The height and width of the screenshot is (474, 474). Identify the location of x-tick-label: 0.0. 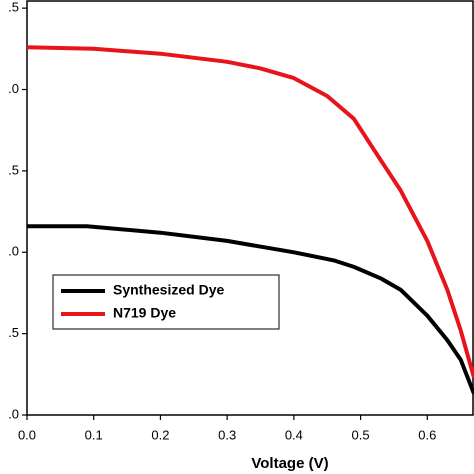
(27, 434).